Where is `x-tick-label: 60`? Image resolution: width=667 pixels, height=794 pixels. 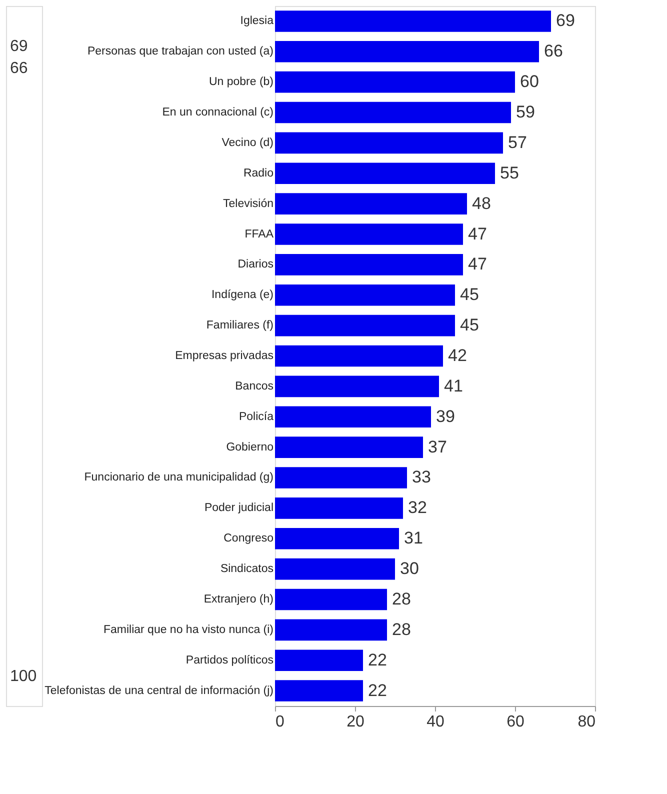
x-tick-label: 60 is located at coordinates (515, 722).